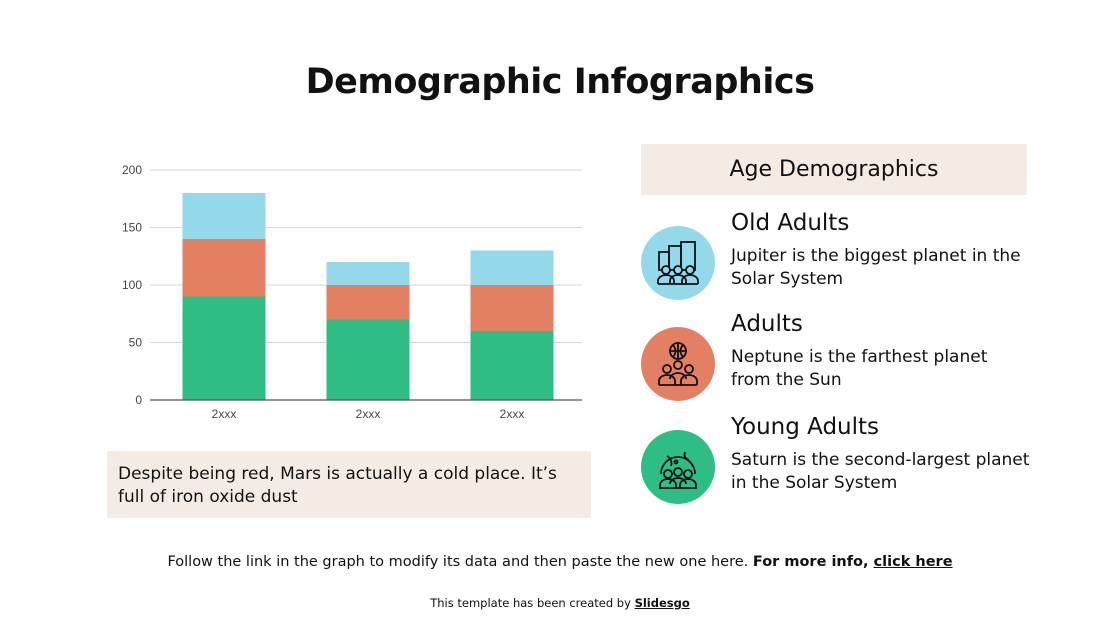 This screenshot has width=1120, height=630. Describe the element at coordinates (138, 400) in the screenshot. I see `y-tick-label: 0` at that location.